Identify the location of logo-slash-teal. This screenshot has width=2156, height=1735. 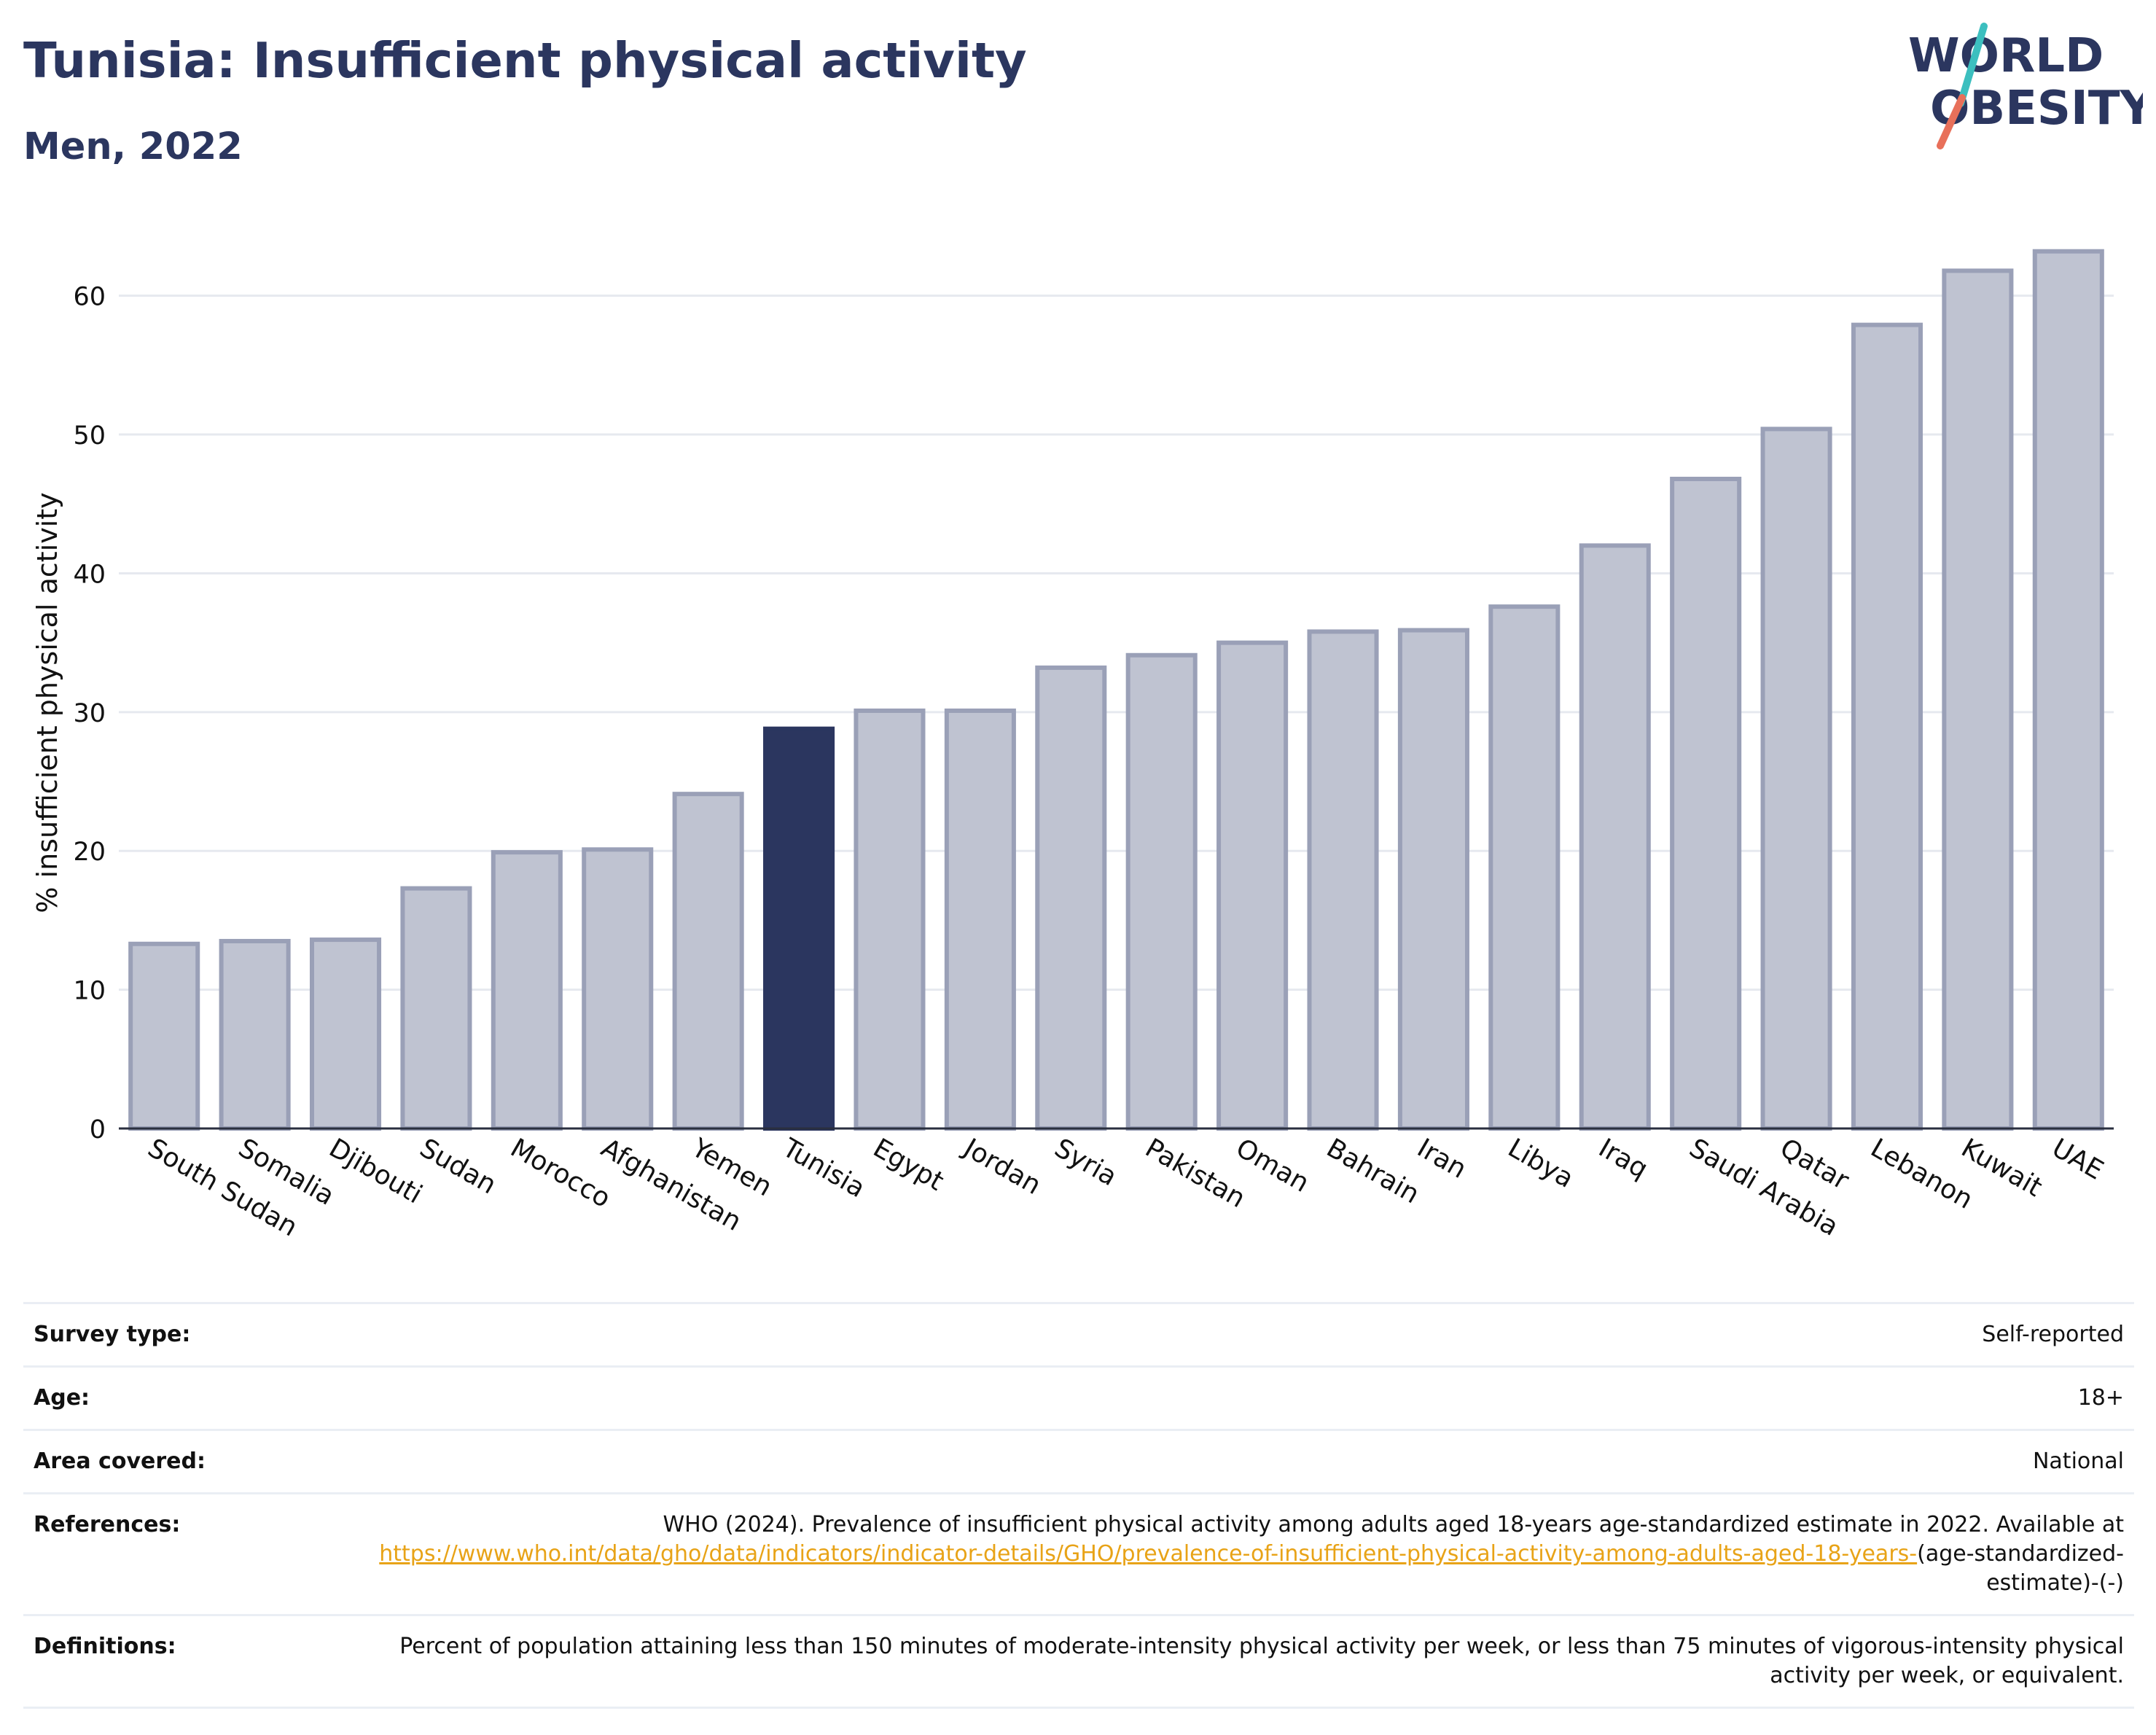
(1972, 65).